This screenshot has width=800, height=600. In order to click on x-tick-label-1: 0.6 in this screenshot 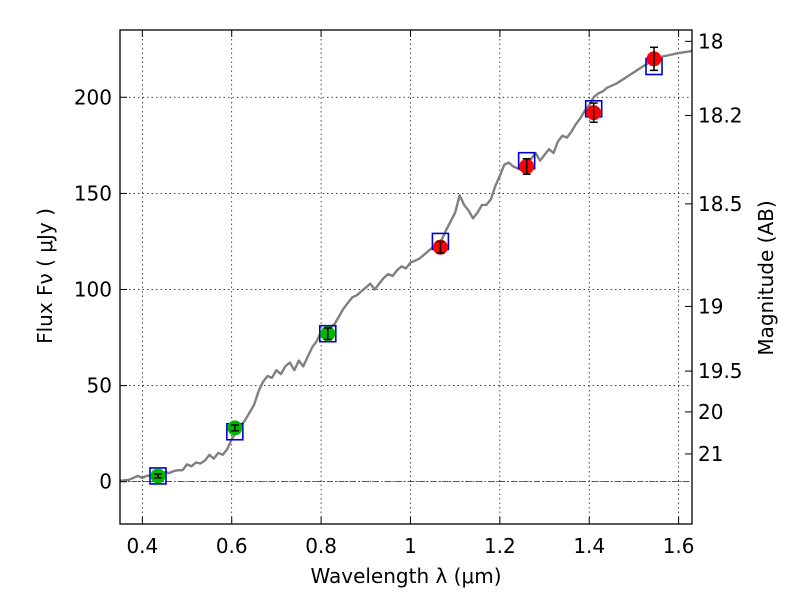, I will do `click(232, 546)`.